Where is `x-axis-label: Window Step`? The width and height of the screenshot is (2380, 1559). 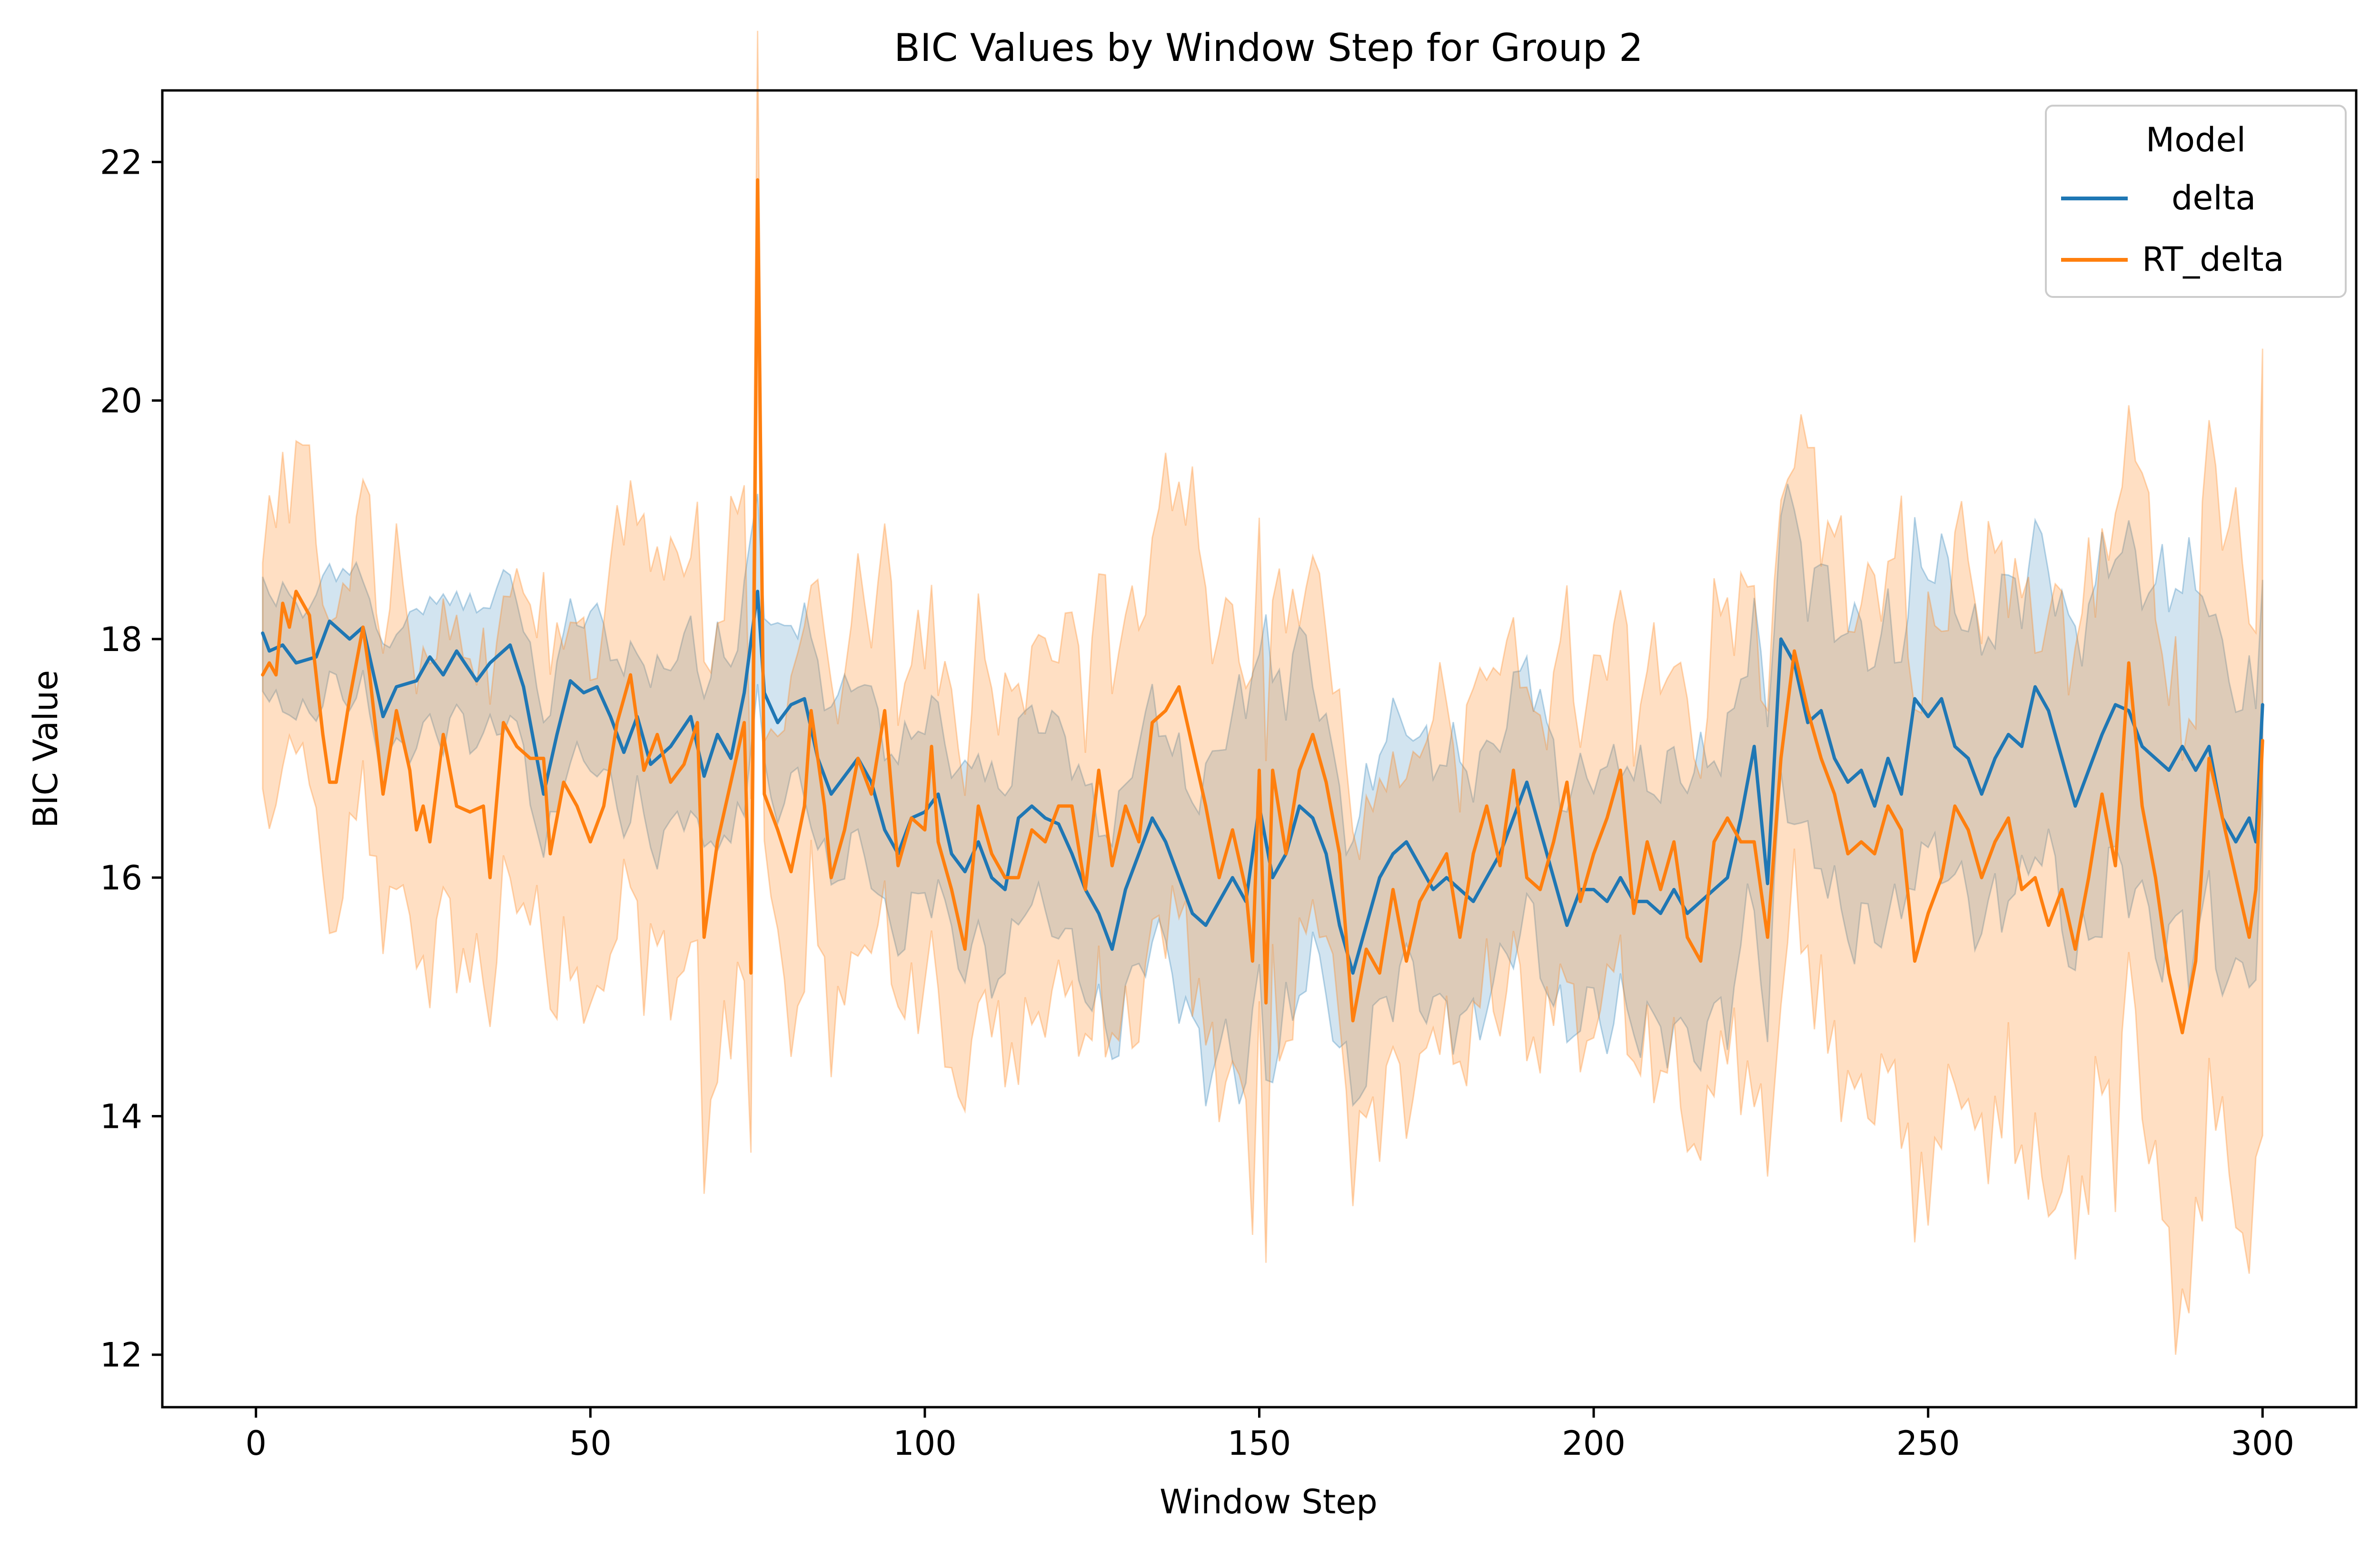 x-axis-label: Window Step is located at coordinates (1269, 1501).